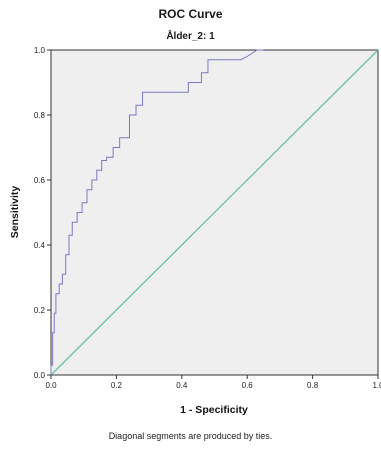  Describe the element at coordinates (117, 385) in the screenshot. I see `x-tick-label: 0.2` at that location.